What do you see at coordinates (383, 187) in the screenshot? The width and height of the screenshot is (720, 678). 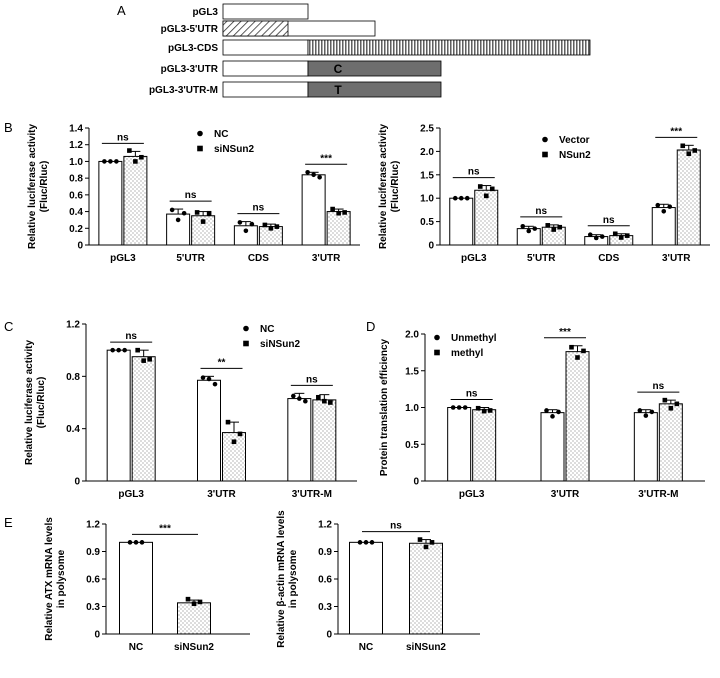 I see `y-axis-label: Relative luciferase activity` at bounding box center [383, 187].